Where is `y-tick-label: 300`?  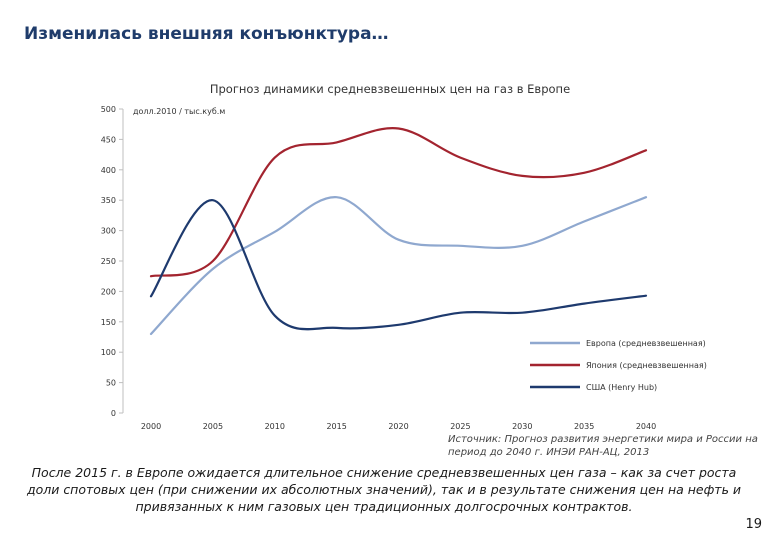
y-tick-label: 300 is located at coordinates (108, 231).